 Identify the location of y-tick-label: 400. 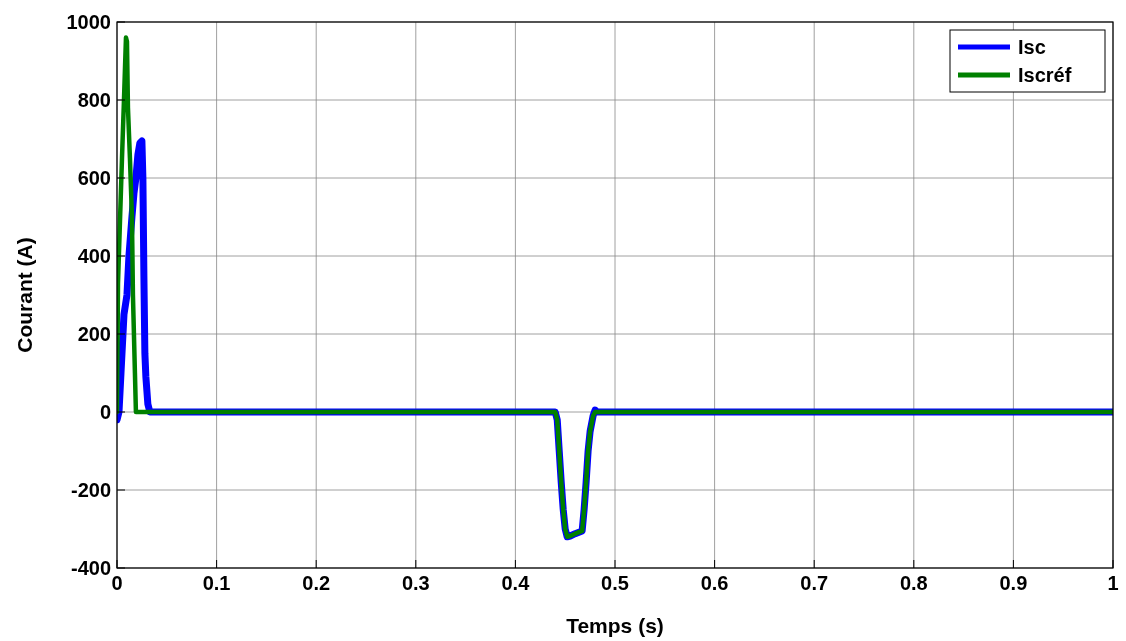
(94, 256).